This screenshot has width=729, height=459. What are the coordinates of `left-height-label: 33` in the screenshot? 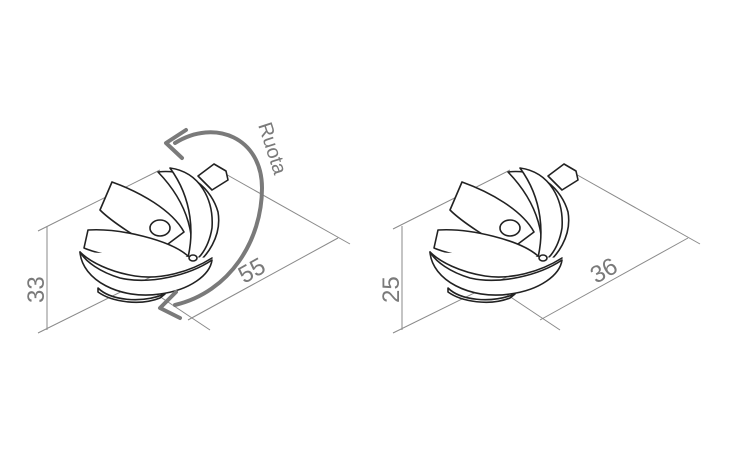 It's located at (36, 289).